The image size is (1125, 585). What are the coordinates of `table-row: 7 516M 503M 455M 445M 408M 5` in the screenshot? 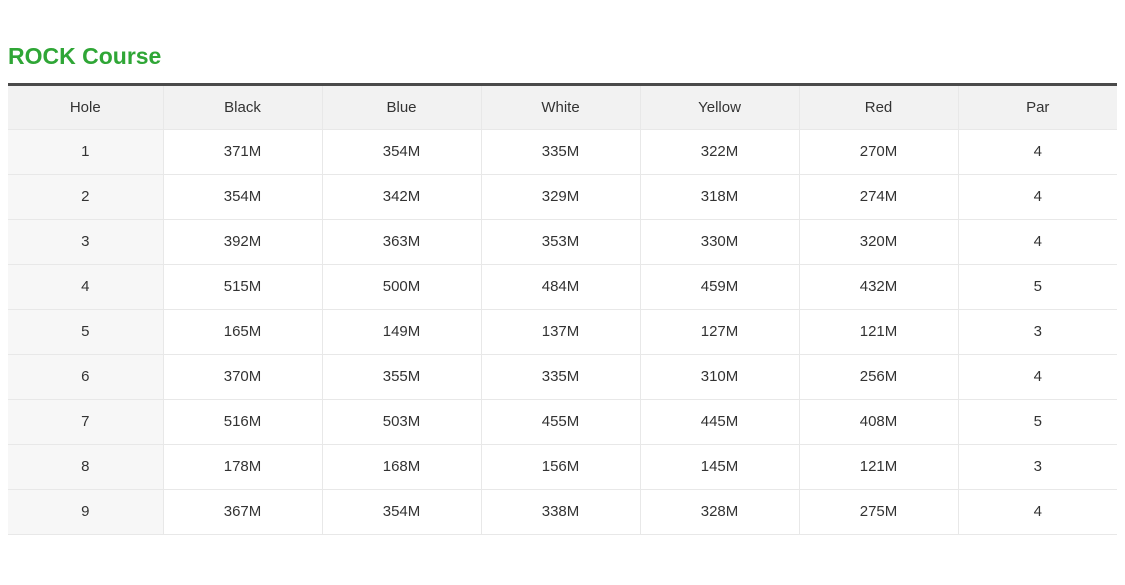 It's located at (562, 422).